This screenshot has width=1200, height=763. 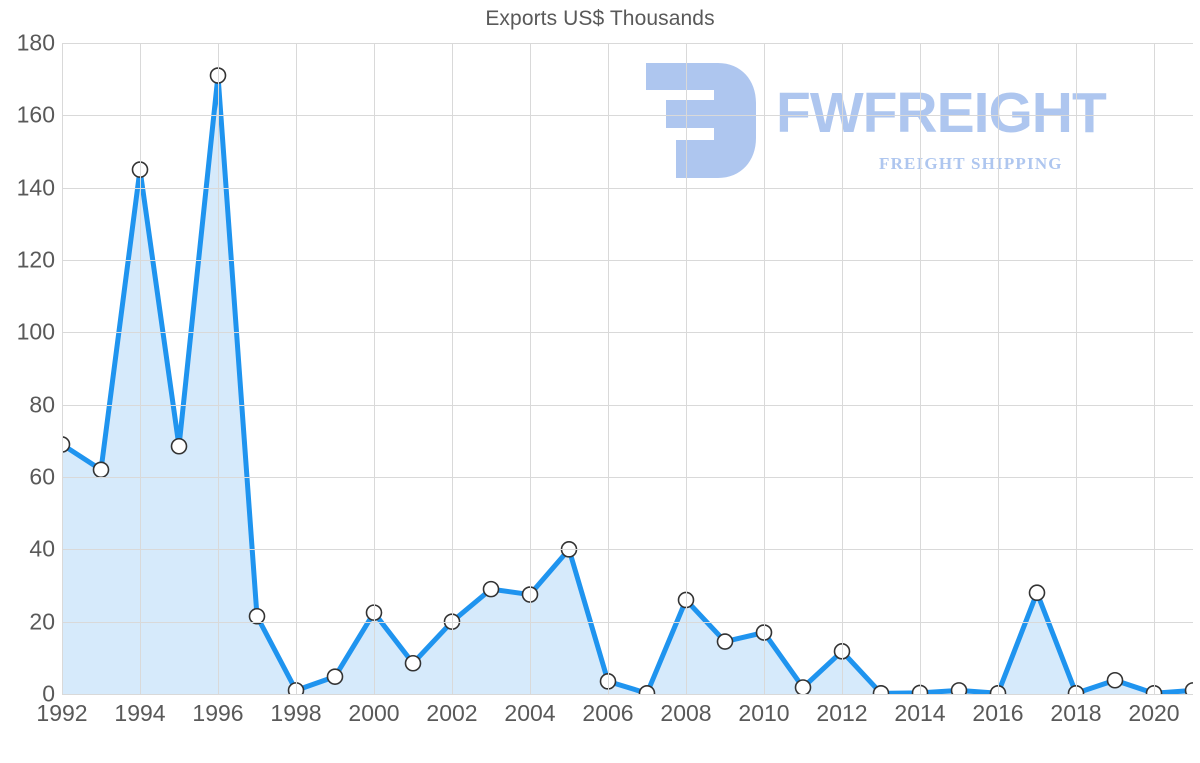 I want to click on x-axis-tick-label: 2004, so click(x=530, y=713).